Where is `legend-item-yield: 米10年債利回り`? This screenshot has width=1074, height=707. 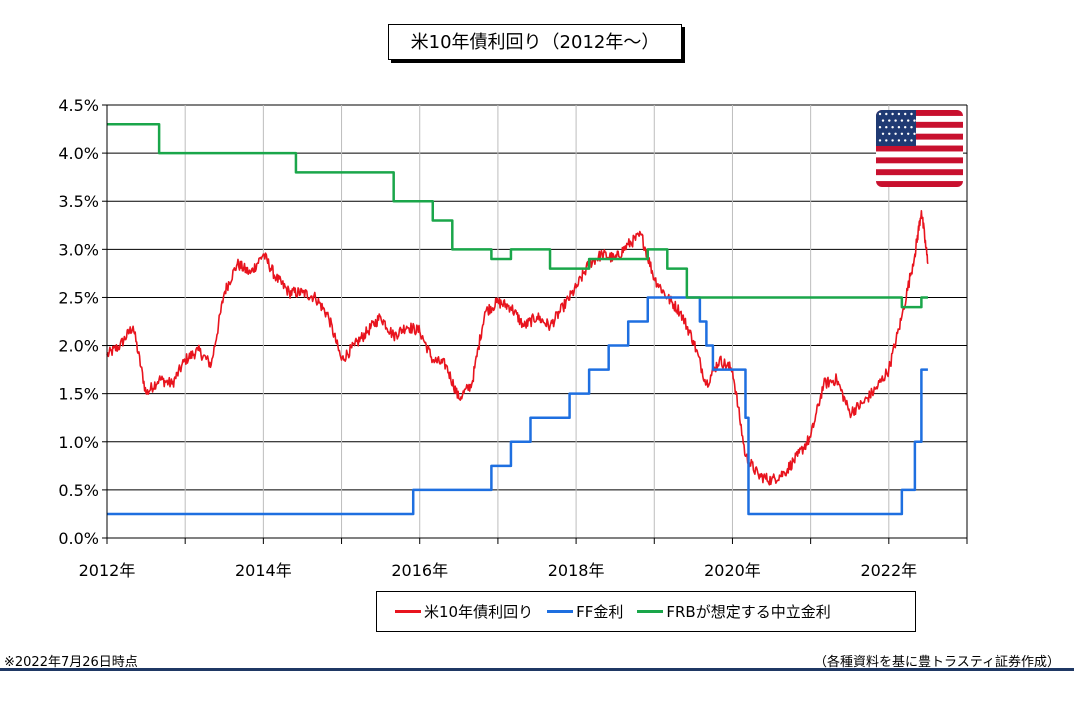
legend-item-yield: 米10年債利回り is located at coordinates (464, 611).